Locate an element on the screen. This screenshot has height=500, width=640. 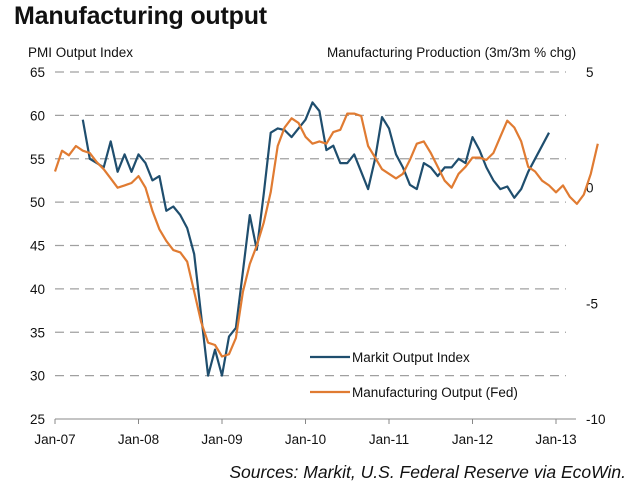
y-left-tick-label: 30 is located at coordinates (37, 376).